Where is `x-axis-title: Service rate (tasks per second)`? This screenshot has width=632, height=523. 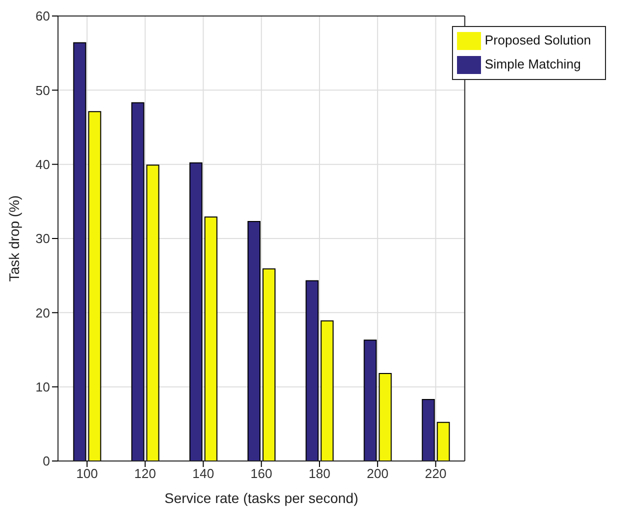
x-axis-title: Service rate (tasks per second) is located at coordinates (261, 498).